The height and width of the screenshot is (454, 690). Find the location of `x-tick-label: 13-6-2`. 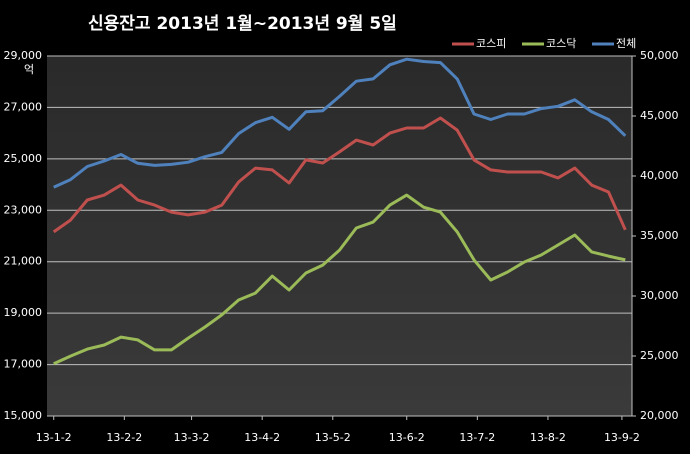

x-tick-label: 13-6-2 is located at coordinates (407, 437).